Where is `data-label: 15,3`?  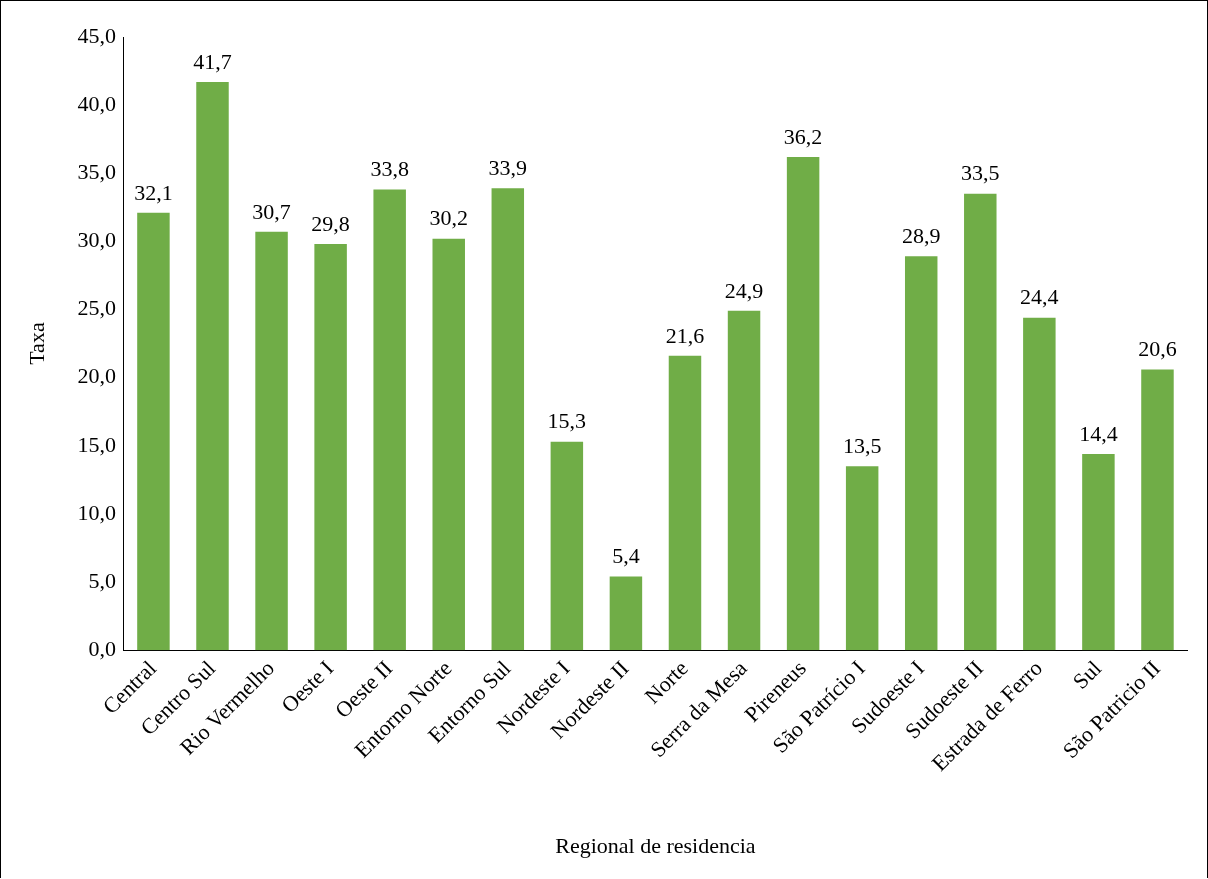 data-label: 15,3 is located at coordinates (567, 421).